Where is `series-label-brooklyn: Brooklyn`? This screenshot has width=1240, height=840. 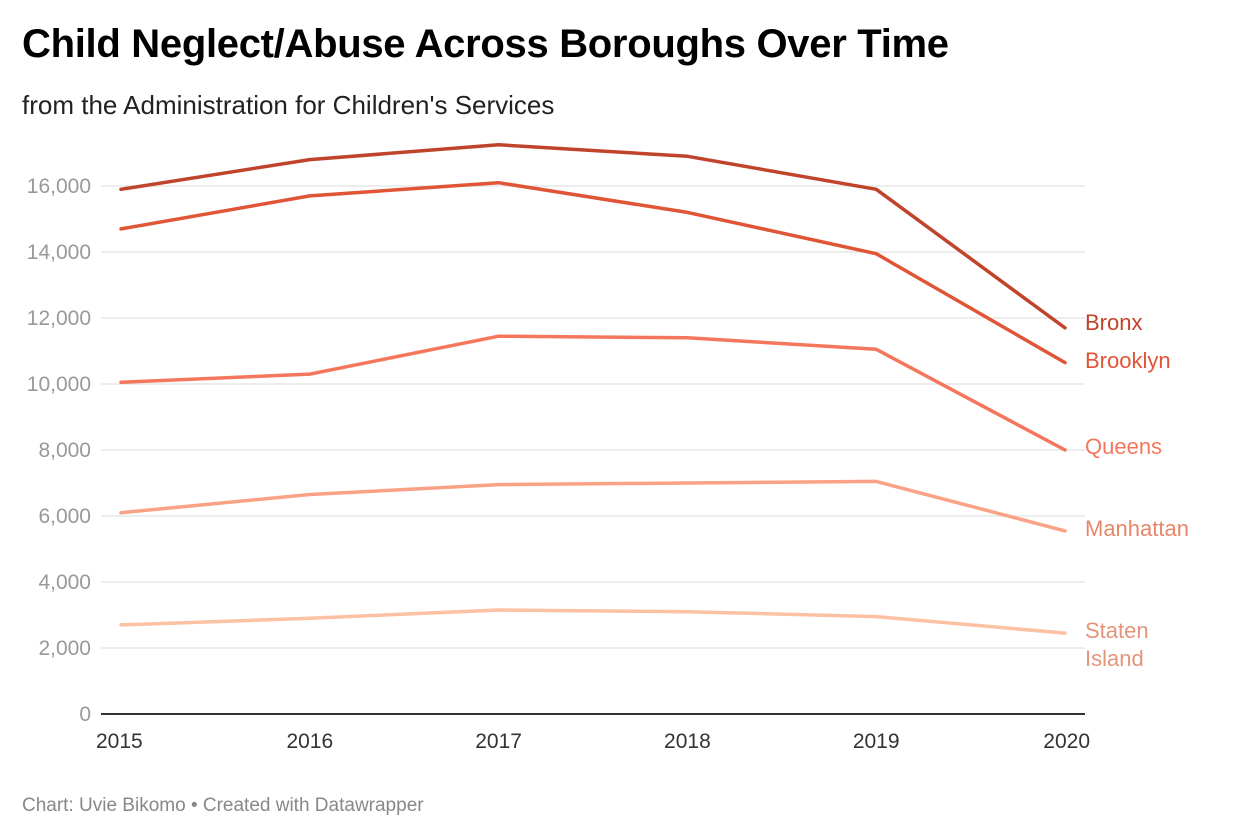 series-label-brooklyn: Brooklyn is located at coordinates (1128, 360).